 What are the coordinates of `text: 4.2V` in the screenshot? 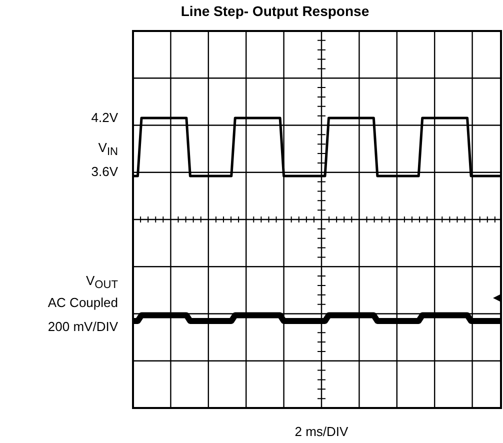 It's located at (104, 117).